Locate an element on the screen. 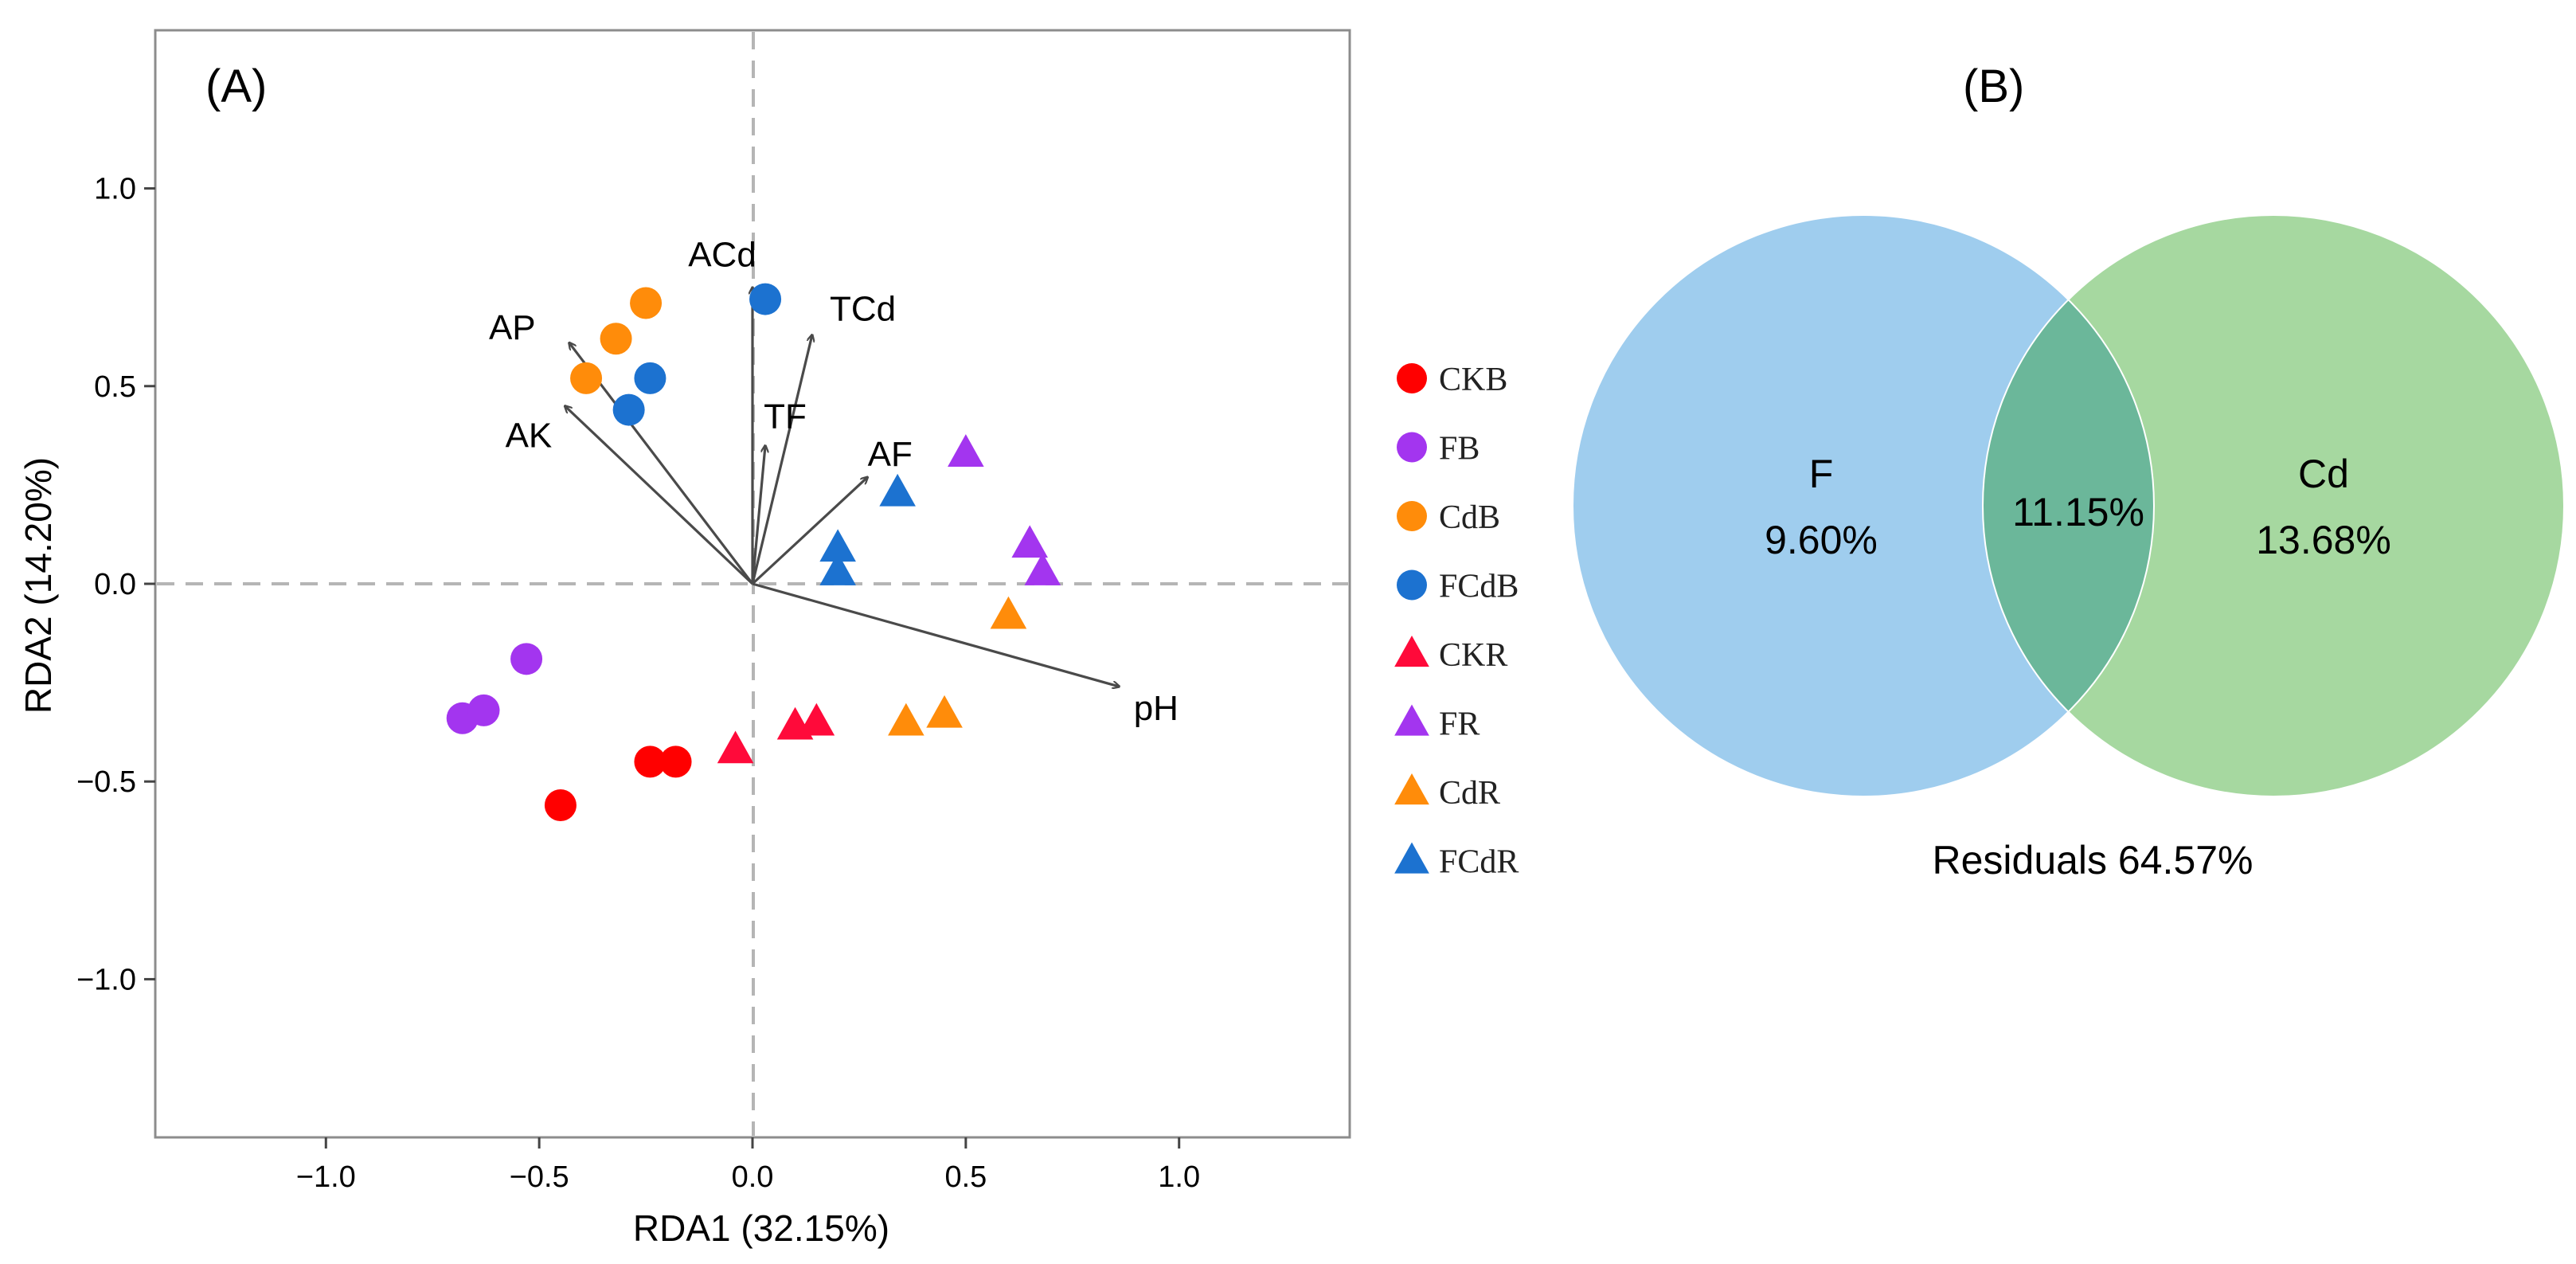  venn-circle-f is located at coordinates (1864, 505).